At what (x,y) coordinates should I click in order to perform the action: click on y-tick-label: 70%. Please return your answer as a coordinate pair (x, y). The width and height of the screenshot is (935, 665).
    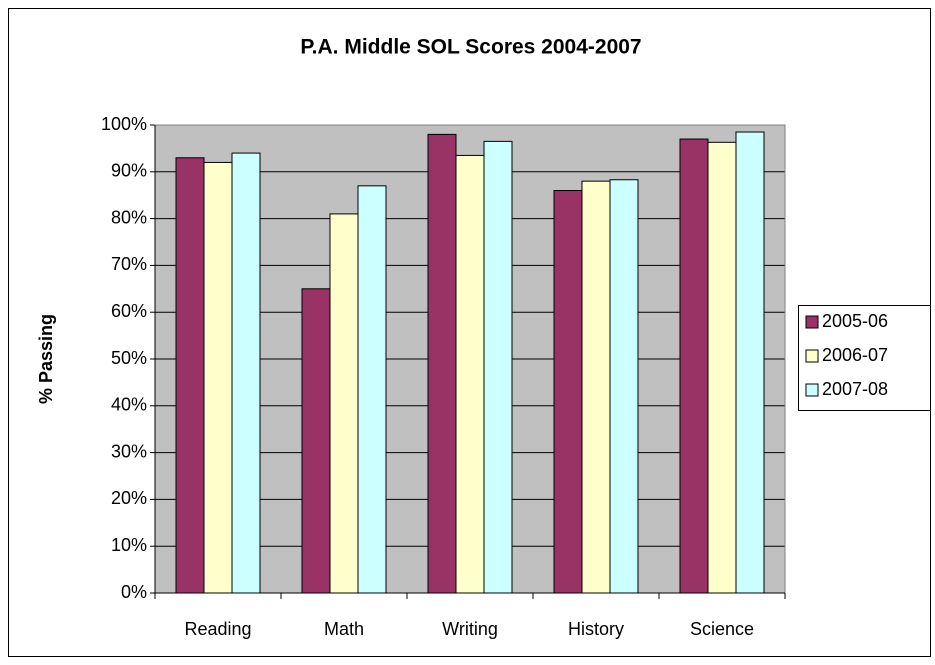
    Looking at the image, I should click on (129, 264).